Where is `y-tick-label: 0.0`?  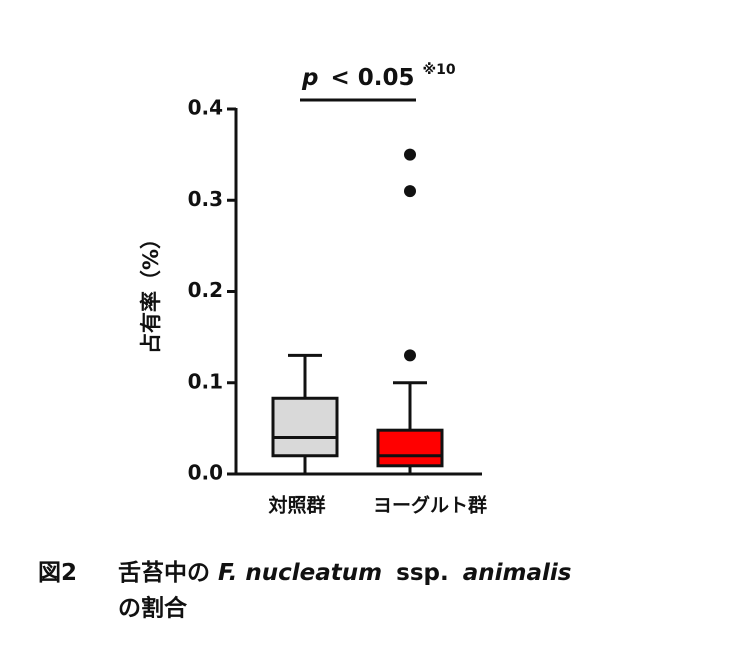 y-tick-label: 0.0 is located at coordinates (205, 473).